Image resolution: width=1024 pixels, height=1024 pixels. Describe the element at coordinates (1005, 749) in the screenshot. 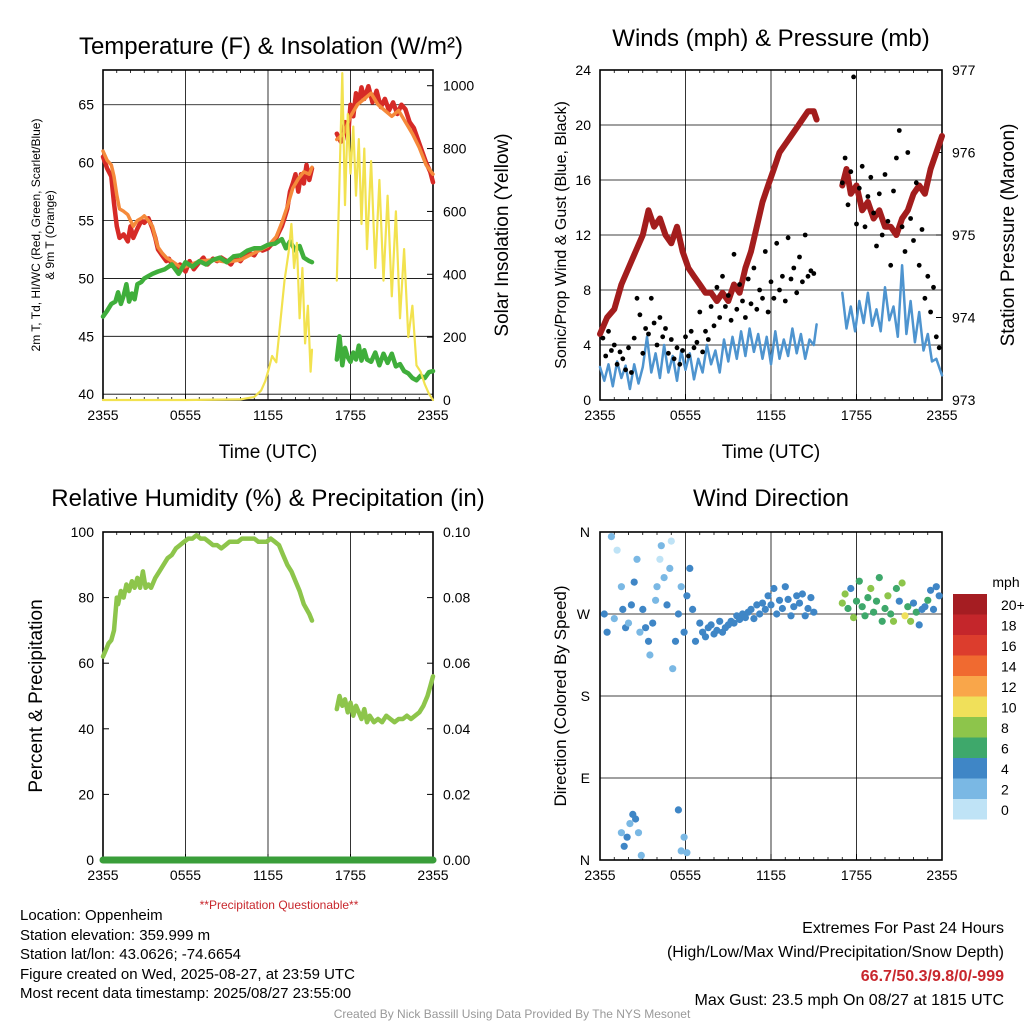

I see `legend-label: 6` at that location.